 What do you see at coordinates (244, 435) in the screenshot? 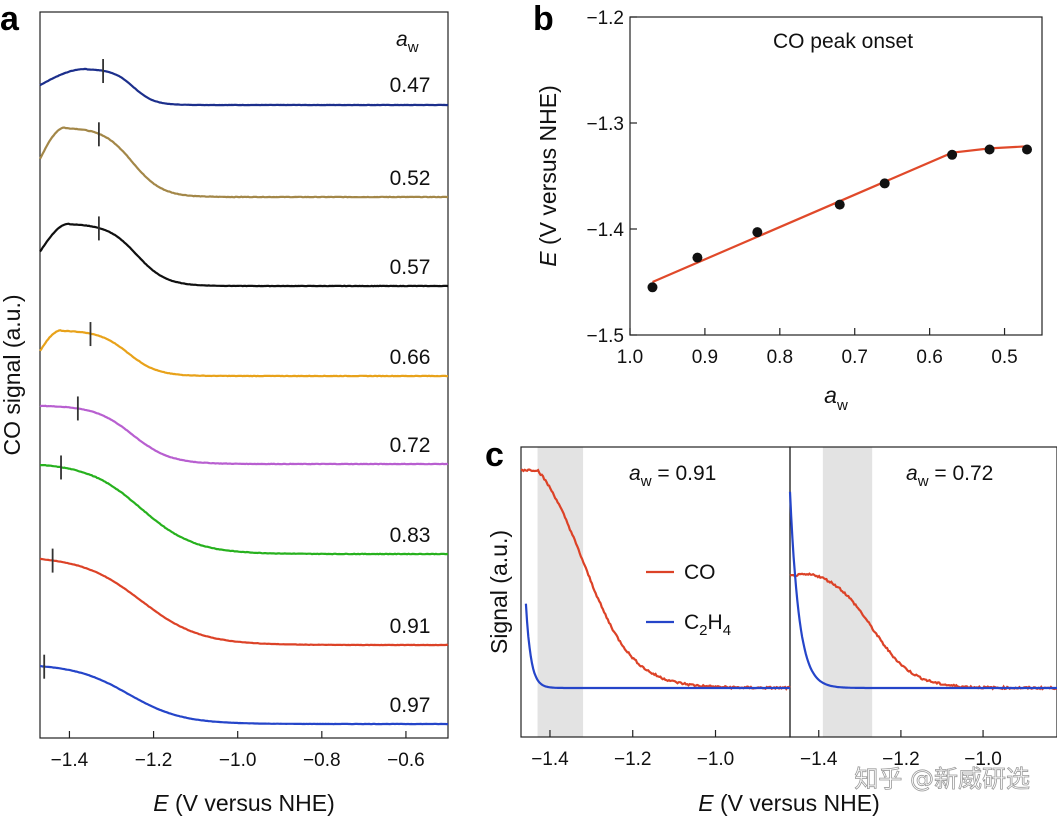
I see `panel-a-series-0.72` at bounding box center [244, 435].